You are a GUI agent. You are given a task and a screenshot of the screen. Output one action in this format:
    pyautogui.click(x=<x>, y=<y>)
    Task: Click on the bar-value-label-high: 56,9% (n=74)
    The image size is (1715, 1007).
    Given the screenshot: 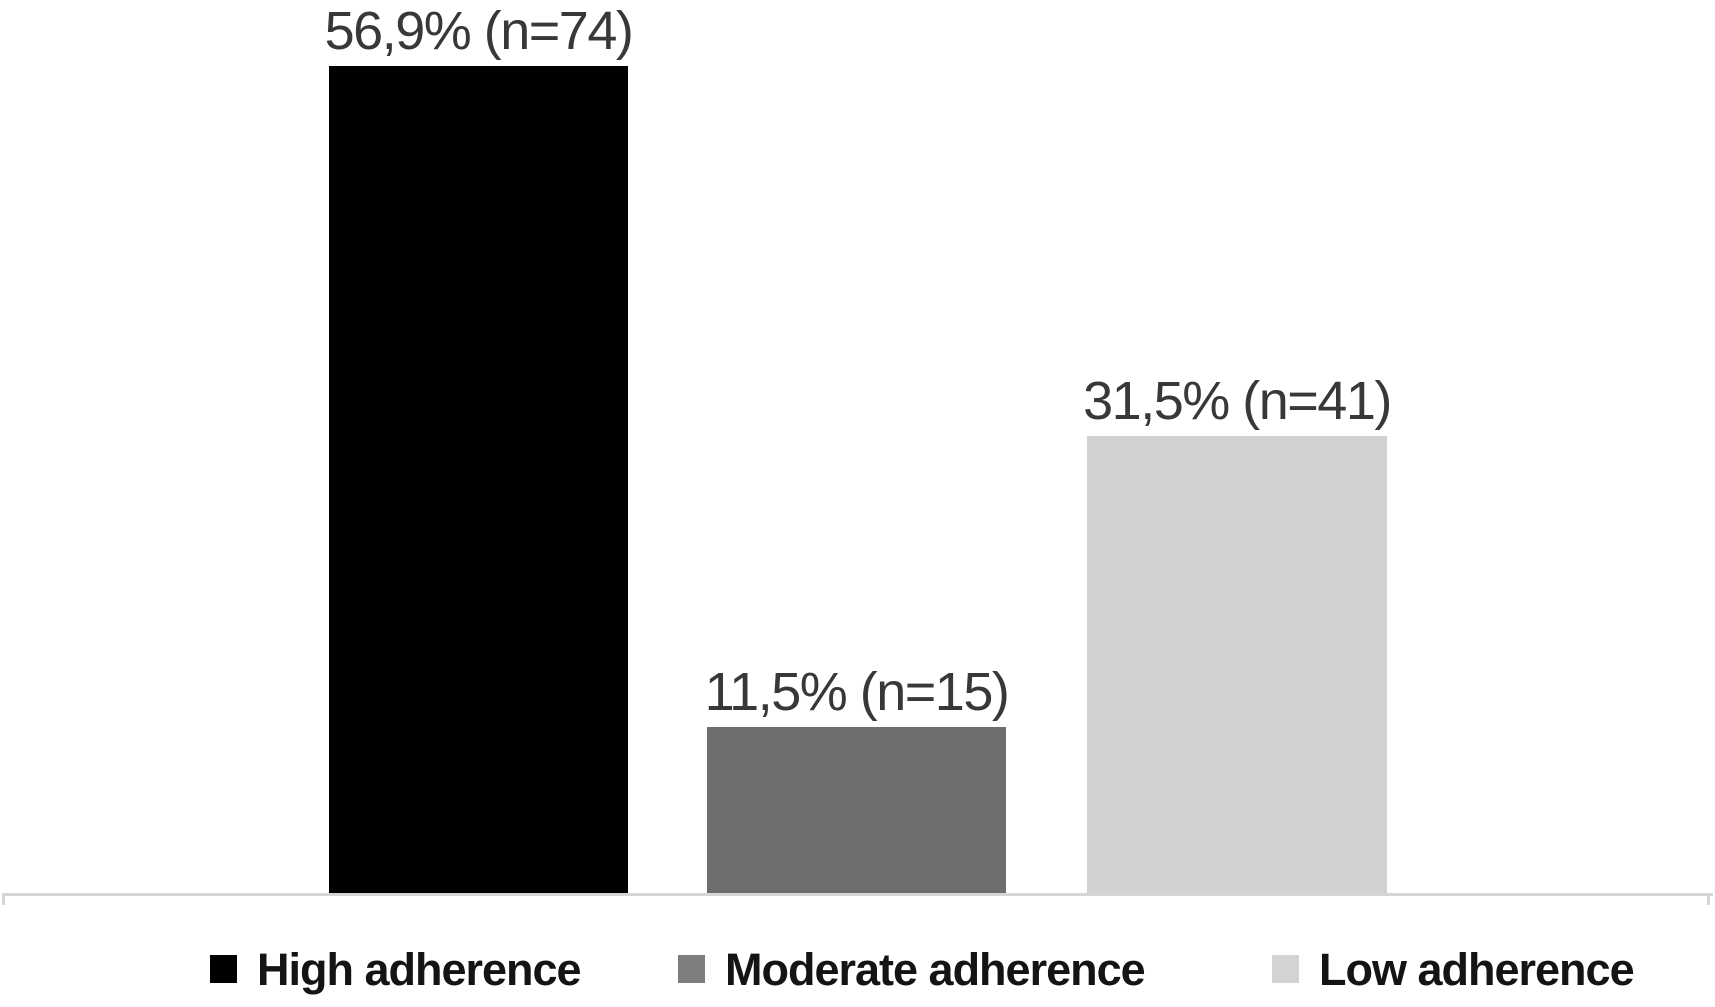 What is the action you would take?
    pyautogui.click(x=479, y=30)
    